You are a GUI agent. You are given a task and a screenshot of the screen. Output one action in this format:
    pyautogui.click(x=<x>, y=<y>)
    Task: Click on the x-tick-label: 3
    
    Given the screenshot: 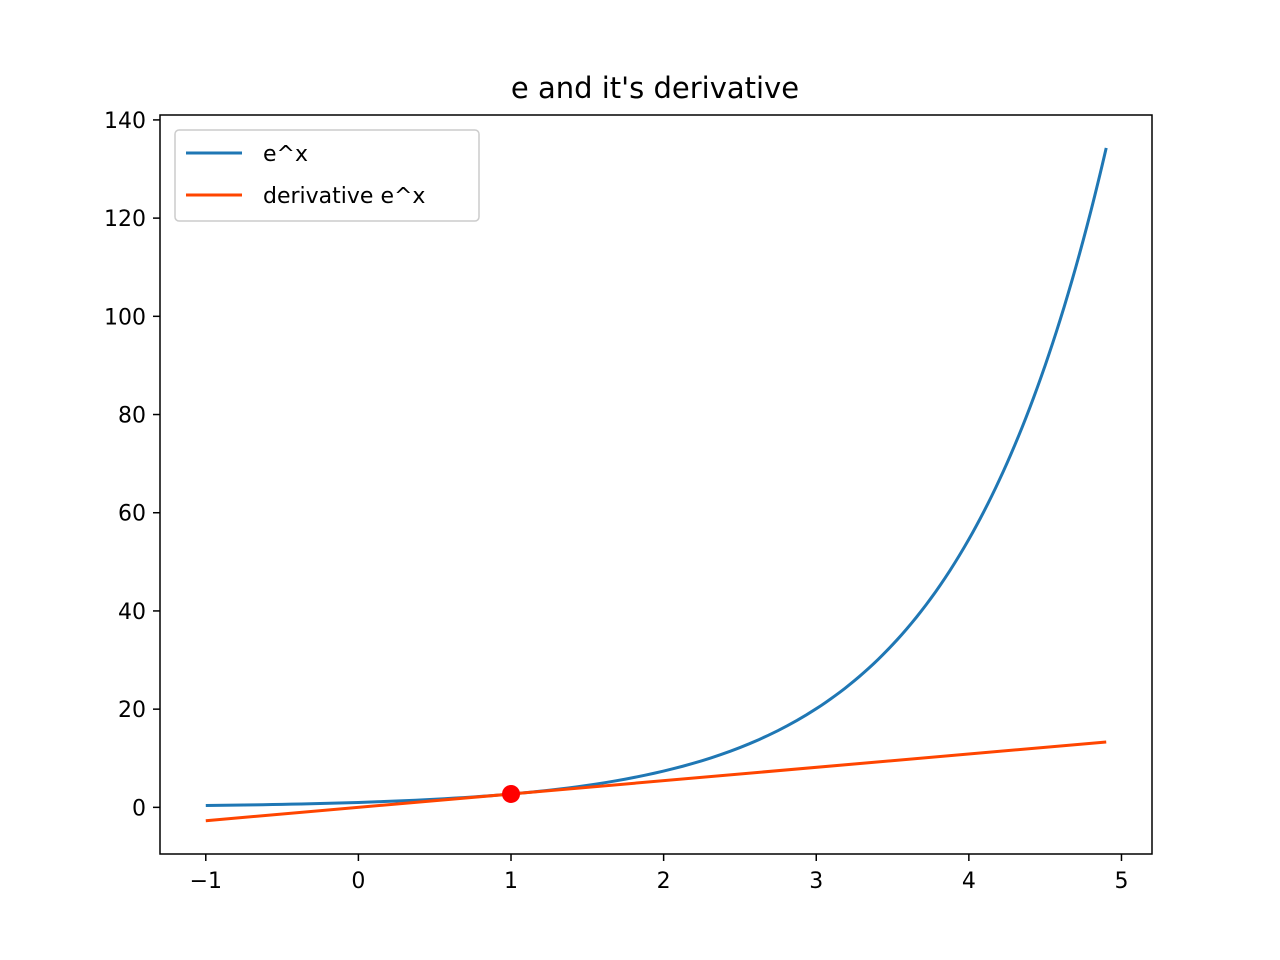 What is the action you would take?
    pyautogui.click(x=816, y=881)
    